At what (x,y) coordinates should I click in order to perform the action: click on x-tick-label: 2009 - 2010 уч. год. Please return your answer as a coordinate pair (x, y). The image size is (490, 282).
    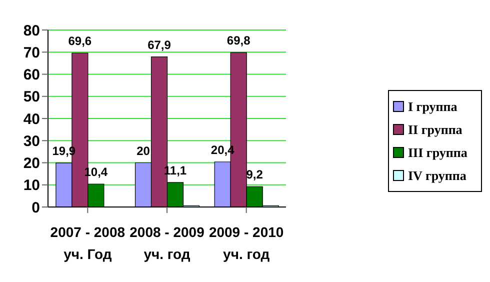
    Looking at the image, I should click on (246, 243).